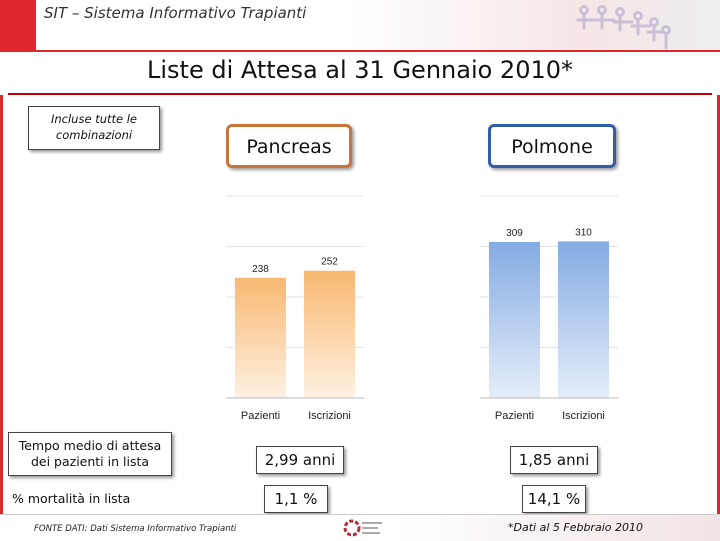 Image resolution: width=720 pixels, height=541 pixels. Describe the element at coordinates (360, 70) in the screenshot. I see `page-title: Liste di Attesa al 31 Gennaio 2010*` at that location.